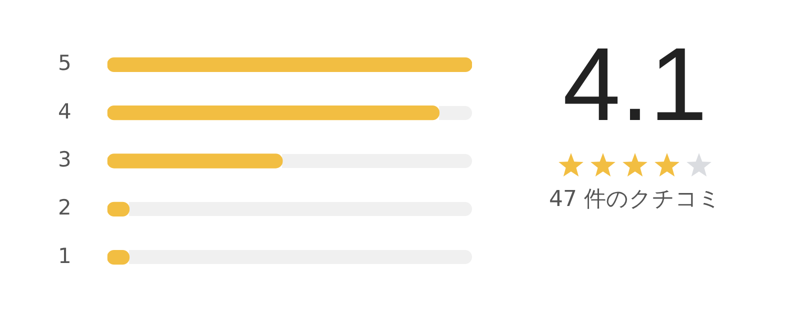  I want to click on bar, so click(289, 64).